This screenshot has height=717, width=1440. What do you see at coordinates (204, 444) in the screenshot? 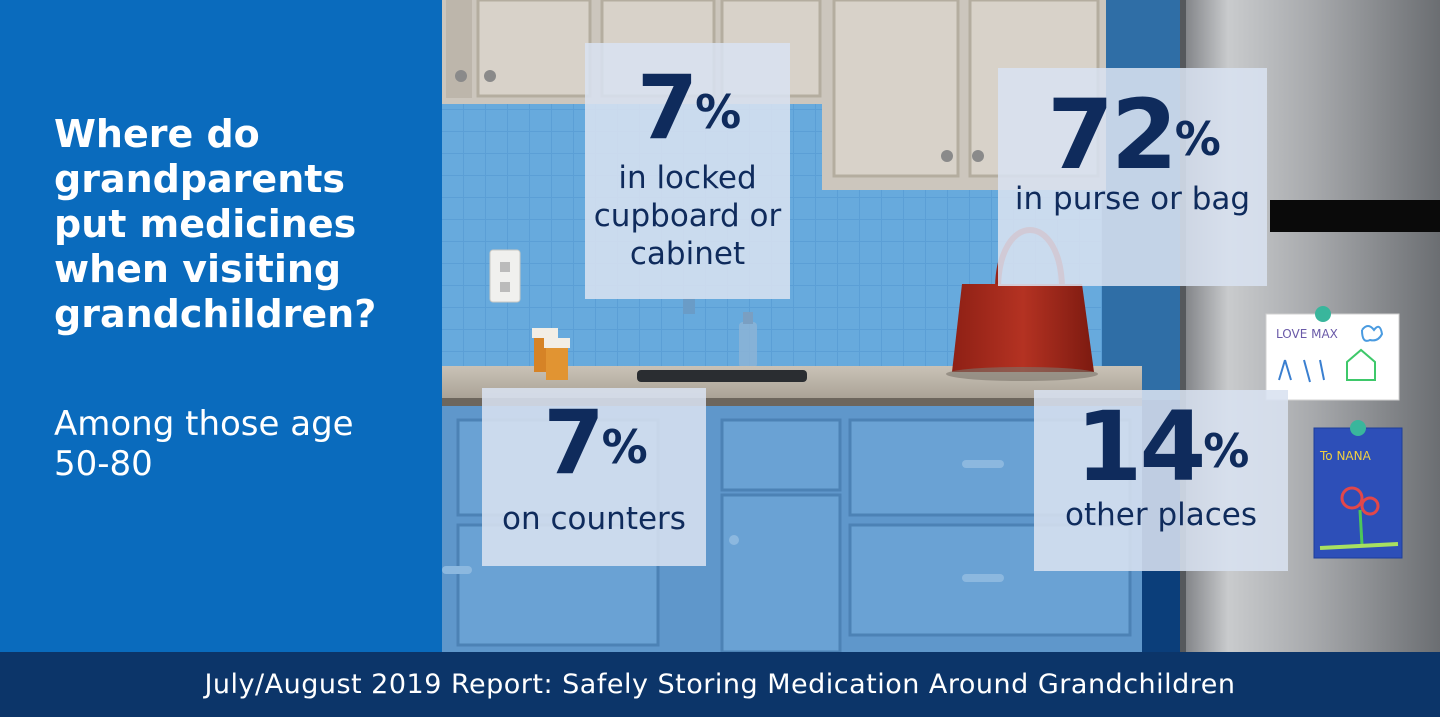
I see `subhead: Among those age 50-80` at bounding box center [204, 444].